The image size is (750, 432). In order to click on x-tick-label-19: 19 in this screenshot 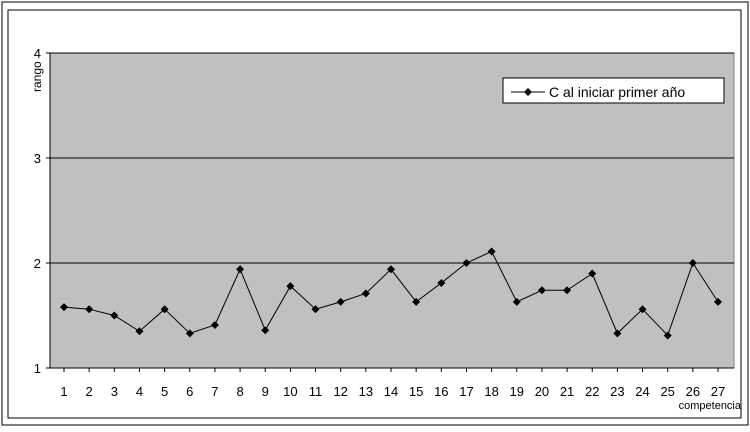, I will do `click(517, 391)`.